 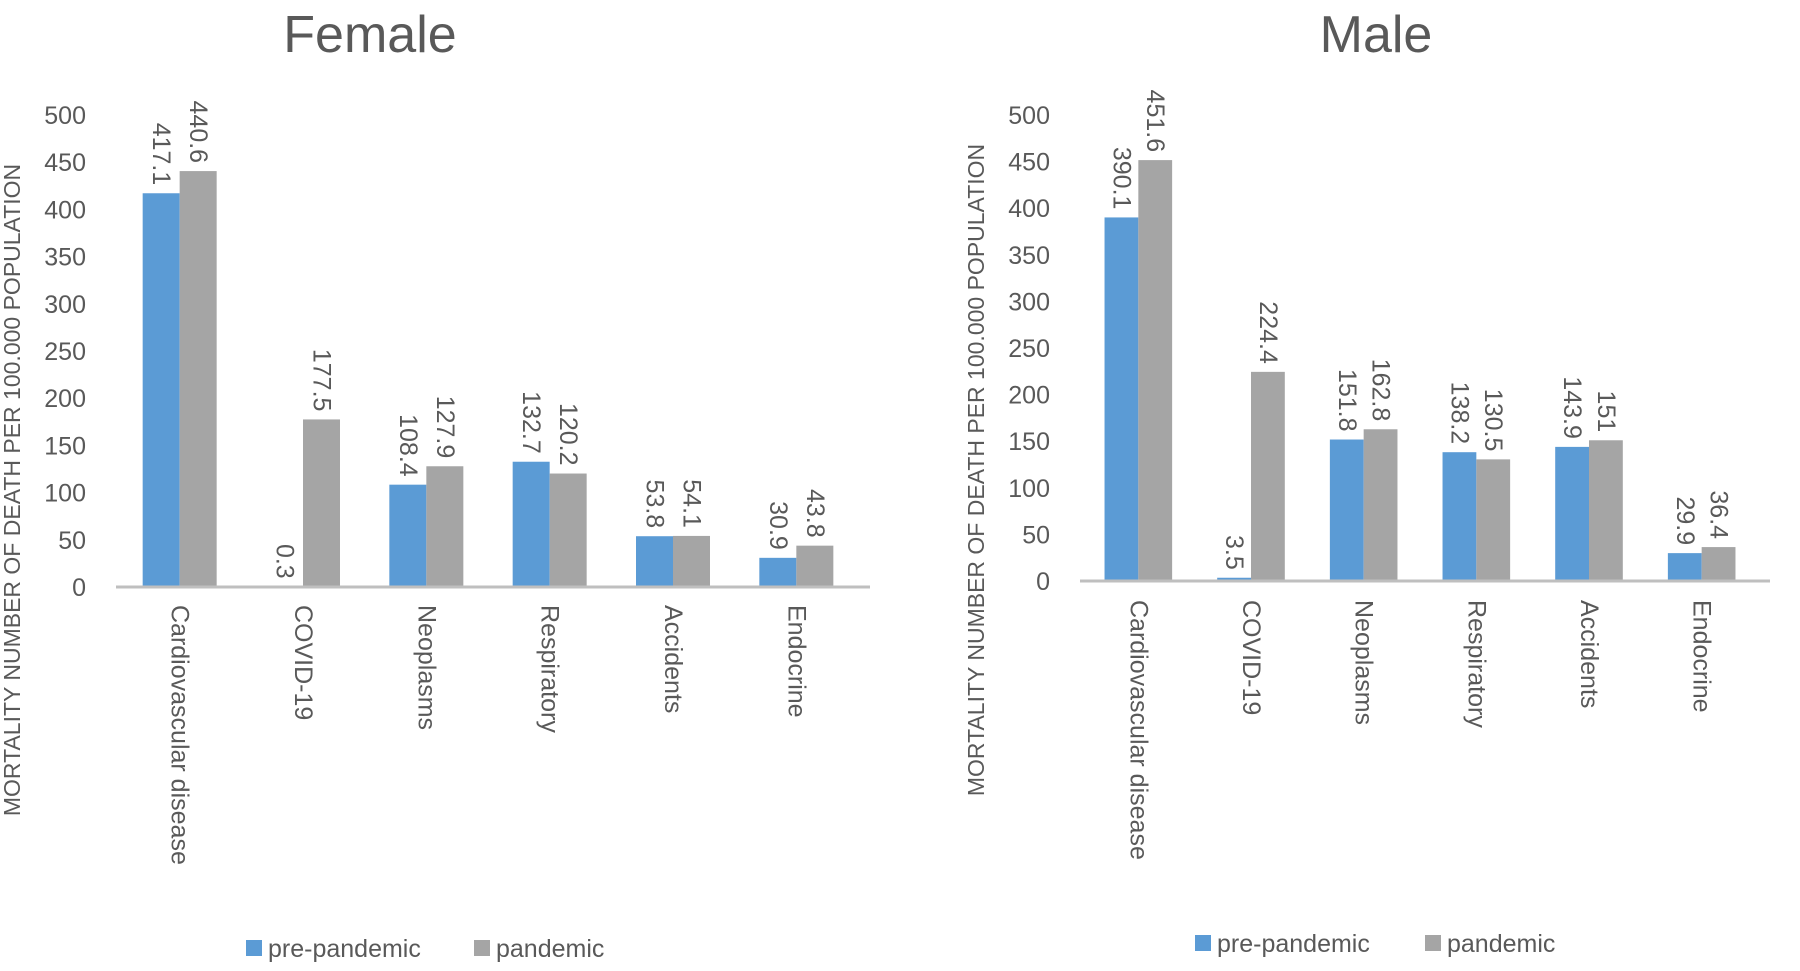 I want to click on chart-title: Male, so click(x=1376, y=35).